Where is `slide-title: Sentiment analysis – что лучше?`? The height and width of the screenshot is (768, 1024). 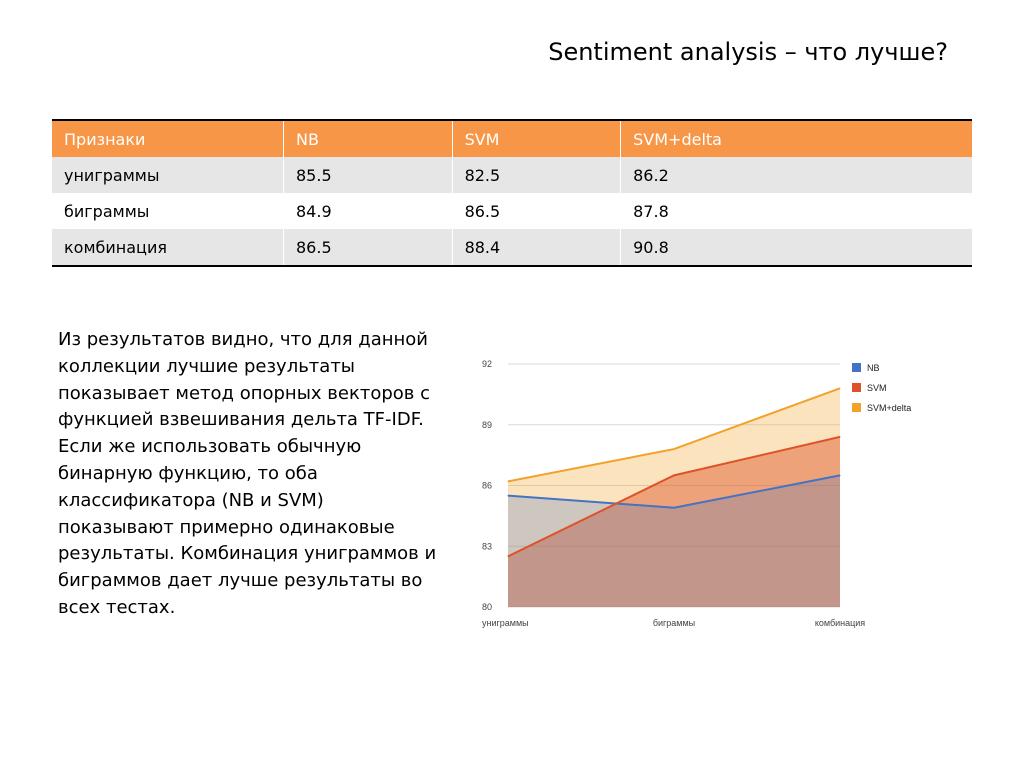
slide-title: Sentiment analysis – что лучше? is located at coordinates (748, 52).